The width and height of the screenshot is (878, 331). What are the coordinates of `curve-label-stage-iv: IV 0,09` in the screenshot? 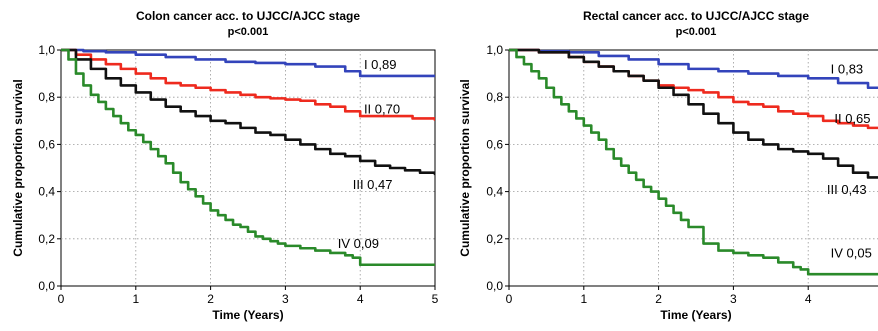 It's located at (358, 243).